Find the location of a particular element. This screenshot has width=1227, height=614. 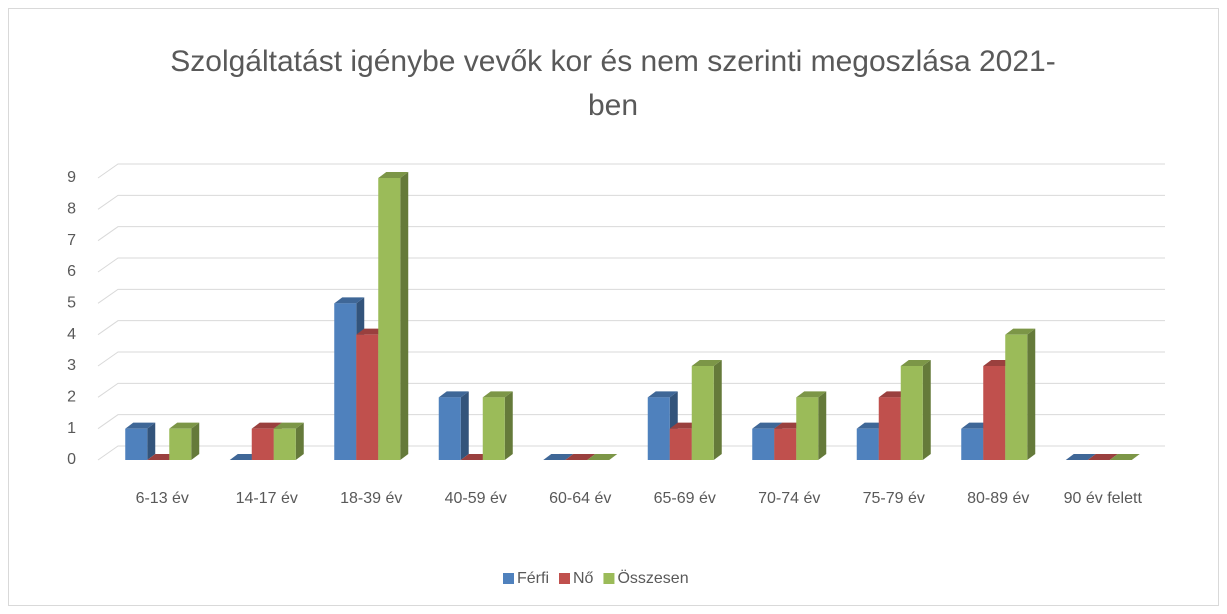

x-tick-label: 60-64 év is located at coordinates (580, 498).